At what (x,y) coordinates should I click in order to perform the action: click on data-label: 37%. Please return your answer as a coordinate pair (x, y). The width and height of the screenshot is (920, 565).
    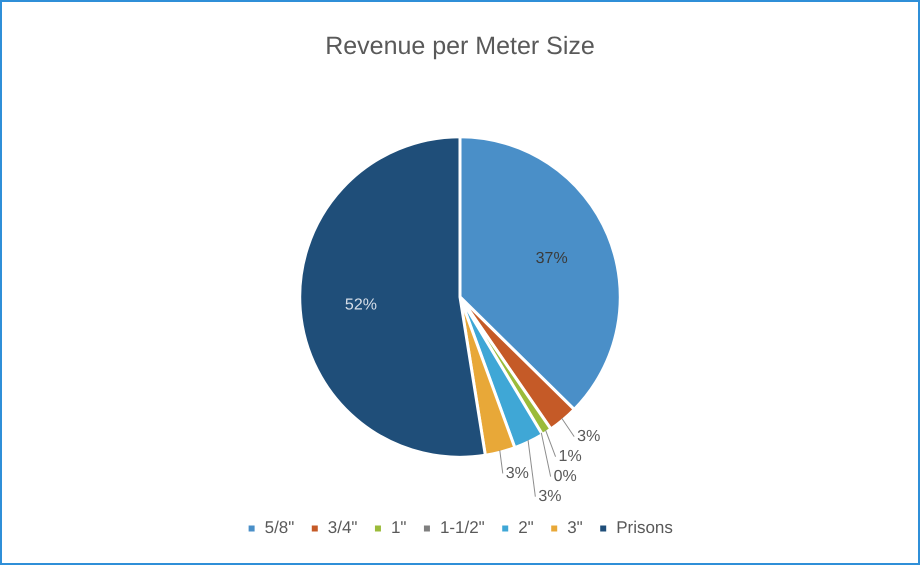
    Looking at the image, I should click on (552, 259).